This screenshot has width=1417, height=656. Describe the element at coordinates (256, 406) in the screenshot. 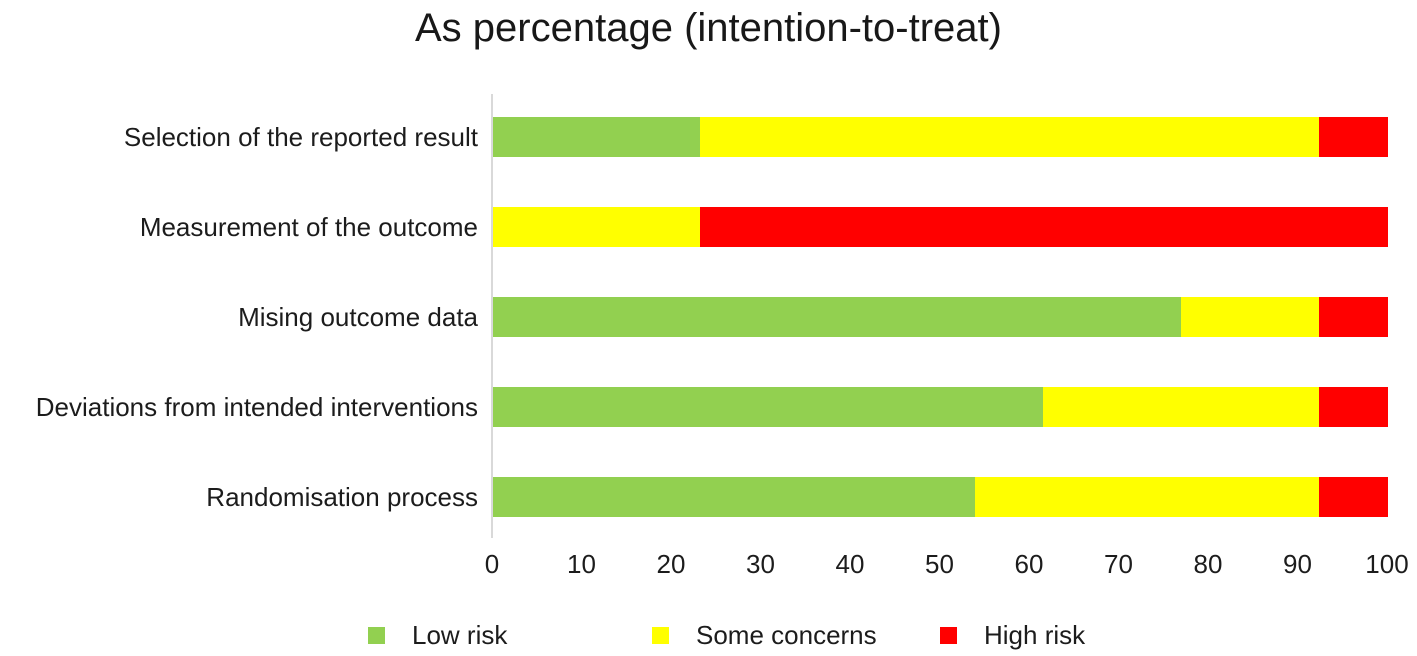

I see `category-label: Deviations from intended interventions` at that location.